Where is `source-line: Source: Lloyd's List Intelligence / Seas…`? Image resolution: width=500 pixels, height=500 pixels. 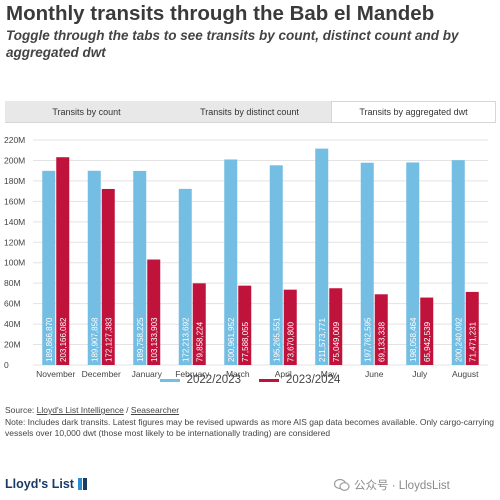
source-line: Source: Lloyd's List Intelligence / Seas… is located at coordinates (92, 410).